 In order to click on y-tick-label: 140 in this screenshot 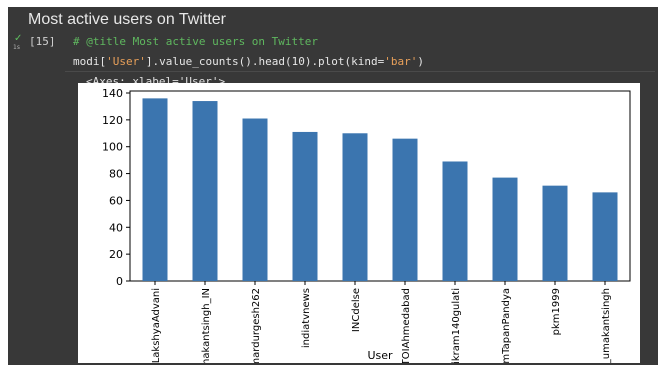, I will do `click(112, 93)`.